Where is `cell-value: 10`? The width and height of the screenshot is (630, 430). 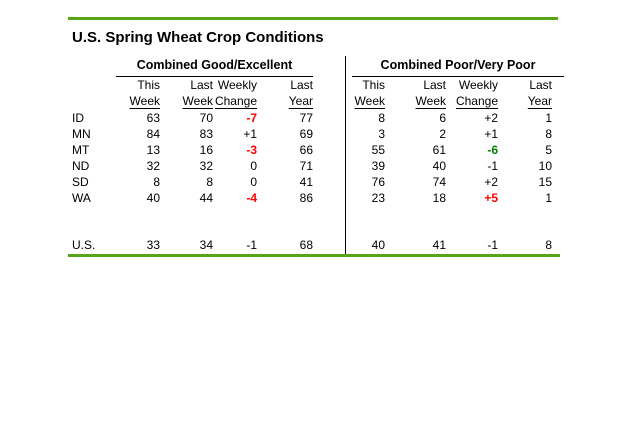 cell-value: 10 is located at coordinates (545, 166).